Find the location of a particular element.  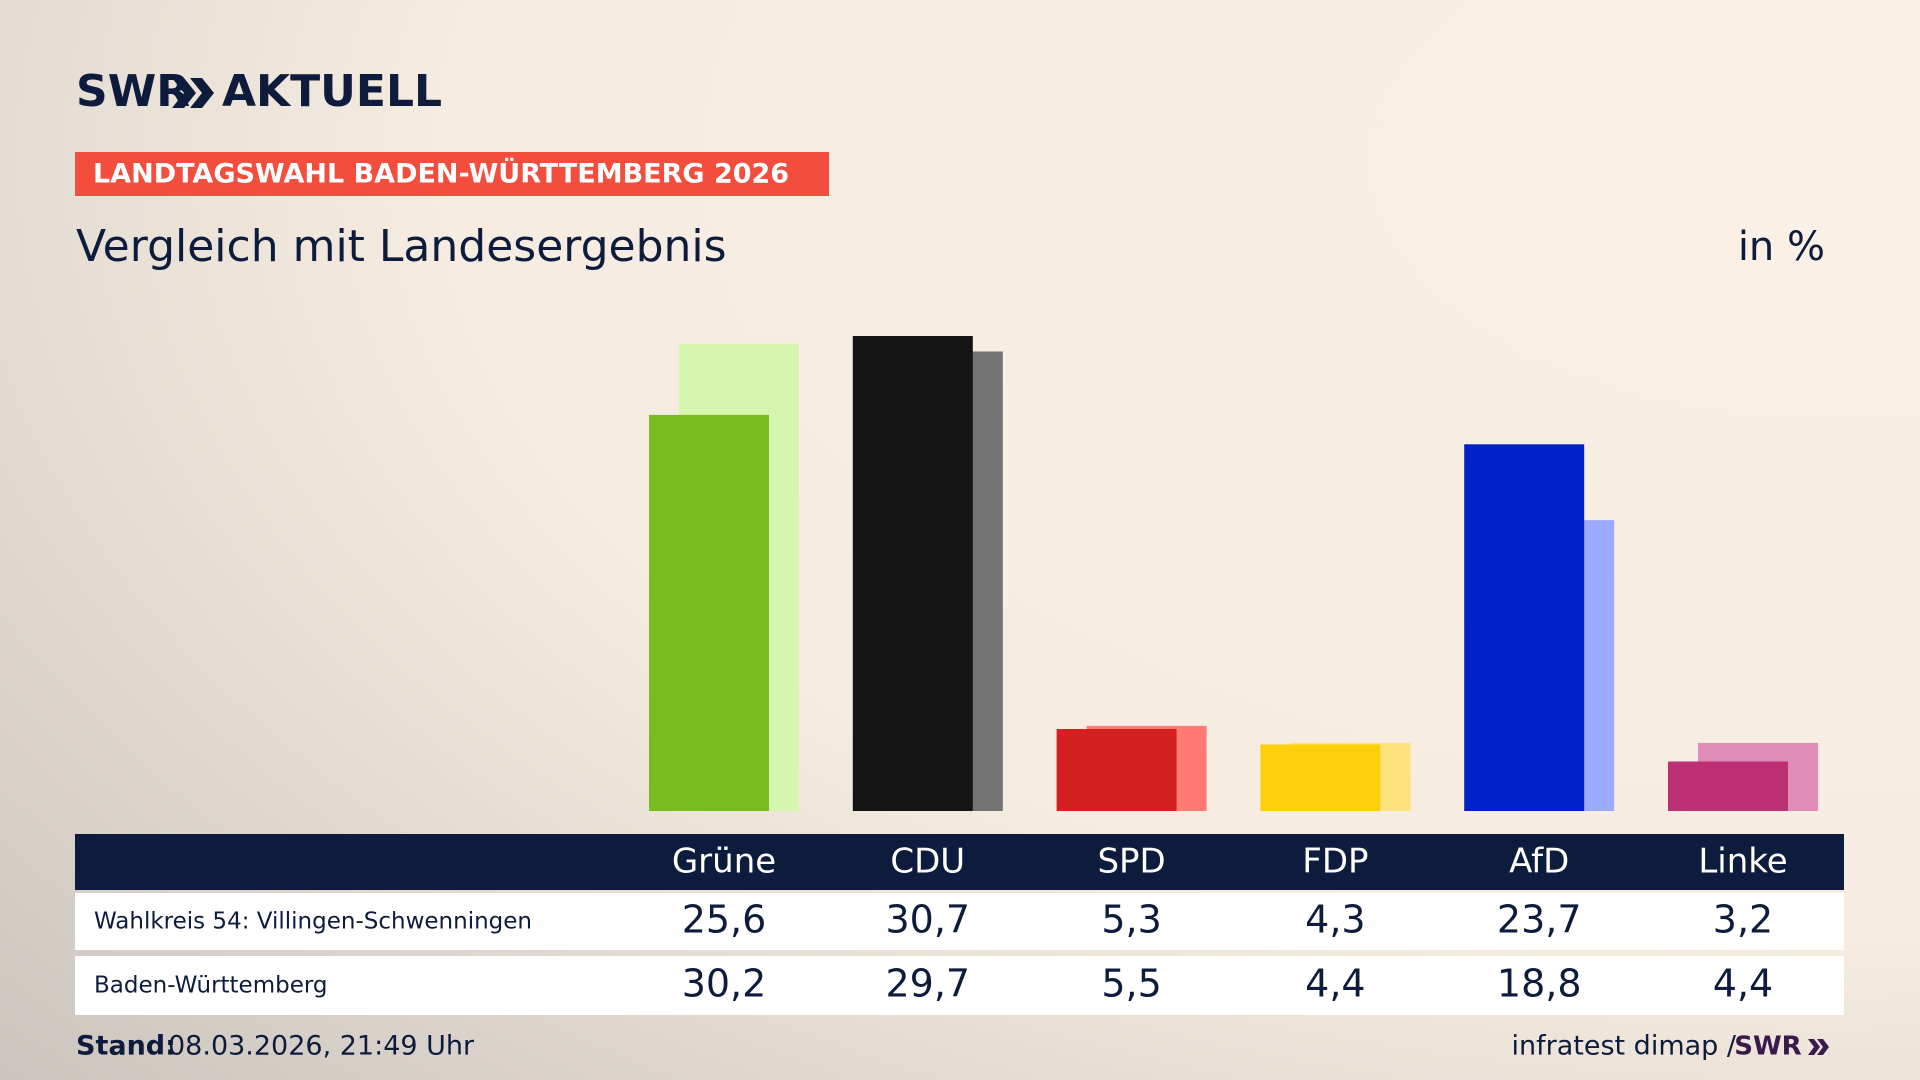

footer-logo: SWR is located at coordinates (1767, 1047).